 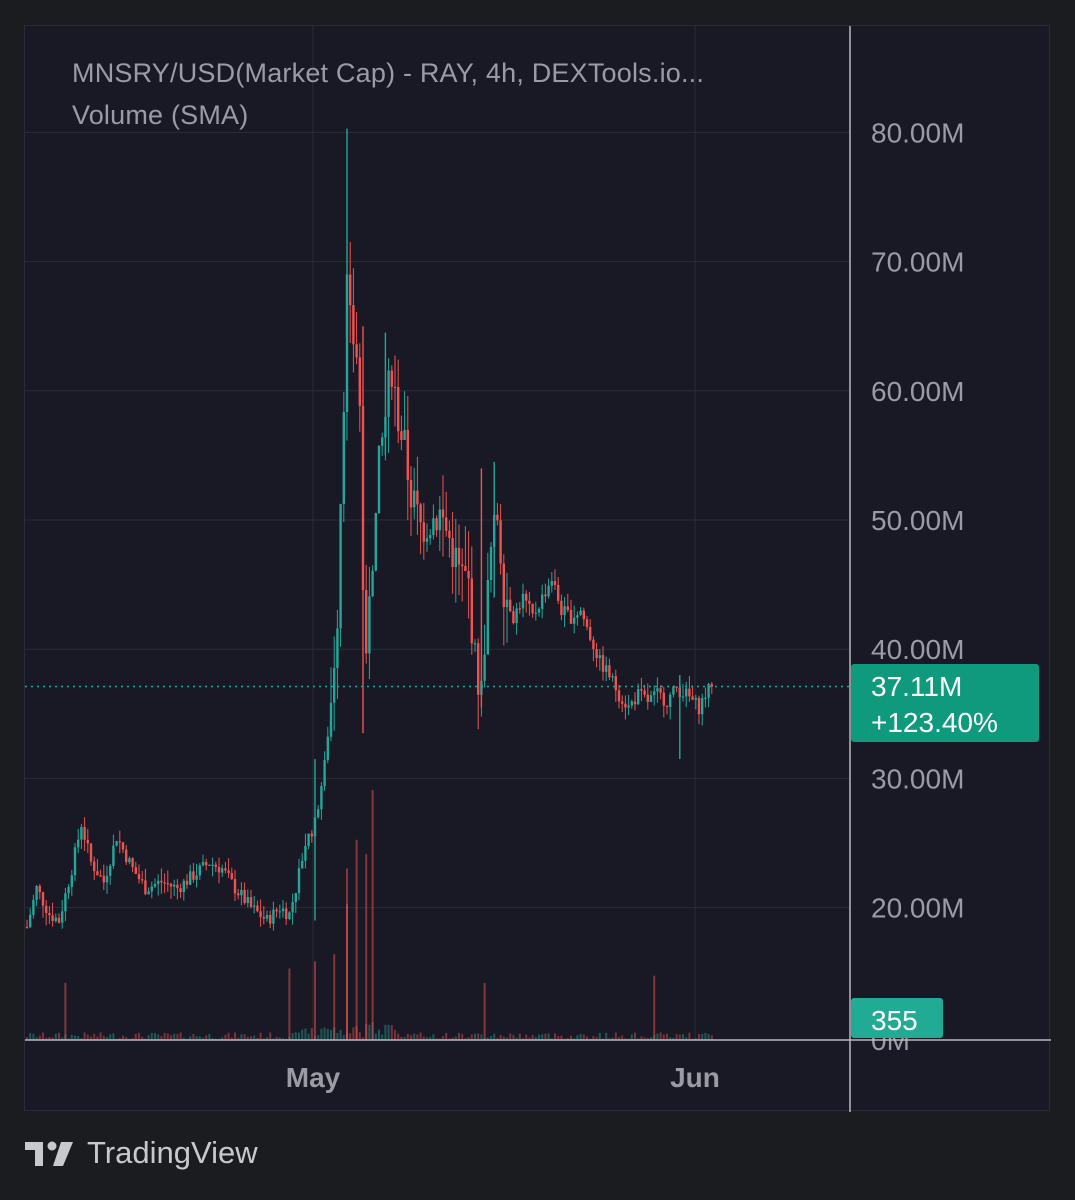 What do you see at coordinates (917, 520) in the screenshot?
I see `y-tick-label: 50.00M` at bounding box center [917, 520].